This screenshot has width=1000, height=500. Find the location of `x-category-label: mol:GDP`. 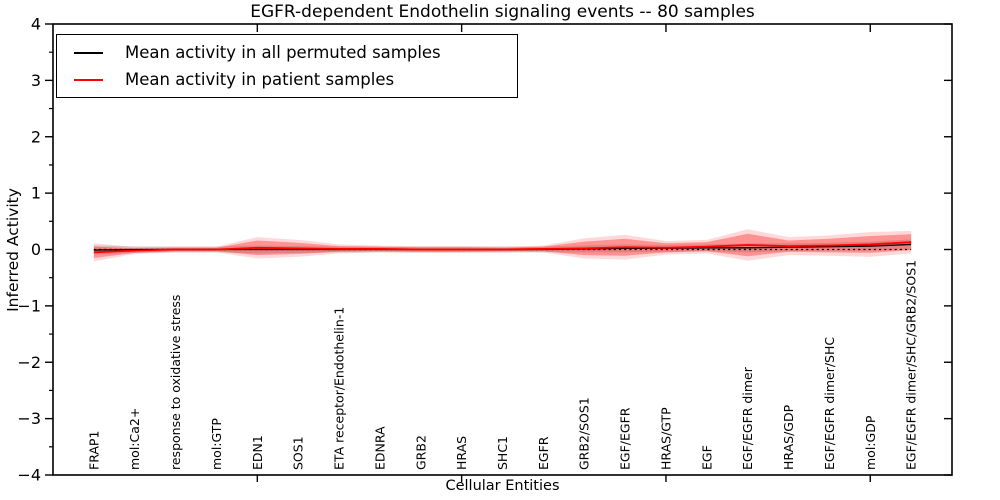

x-category-label: mol:GDP is located at coordinates (870, 442).